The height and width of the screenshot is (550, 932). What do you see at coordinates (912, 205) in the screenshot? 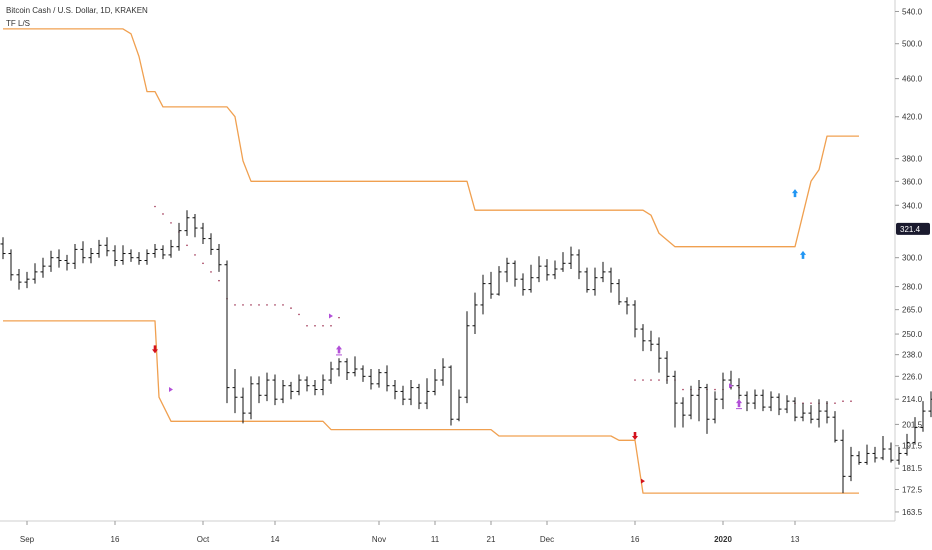
I see `y-tick-label: 340.0` at bounding box center [912, 205].